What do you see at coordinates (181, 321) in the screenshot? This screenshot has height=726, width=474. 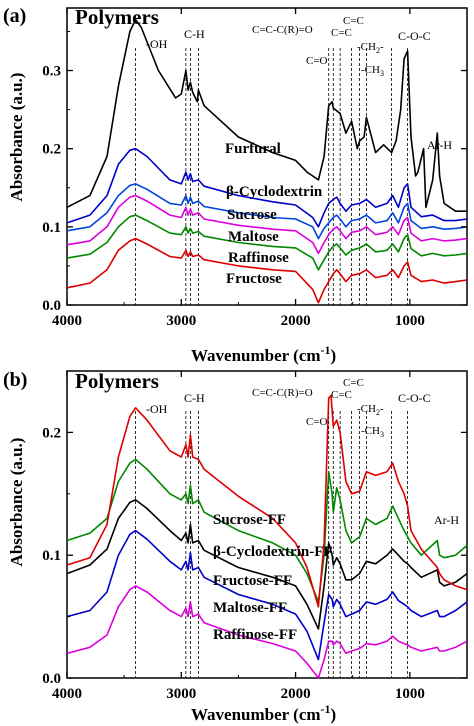 I see `x-tick-label-a-3000: 3000` at bounding box center [181, 321].